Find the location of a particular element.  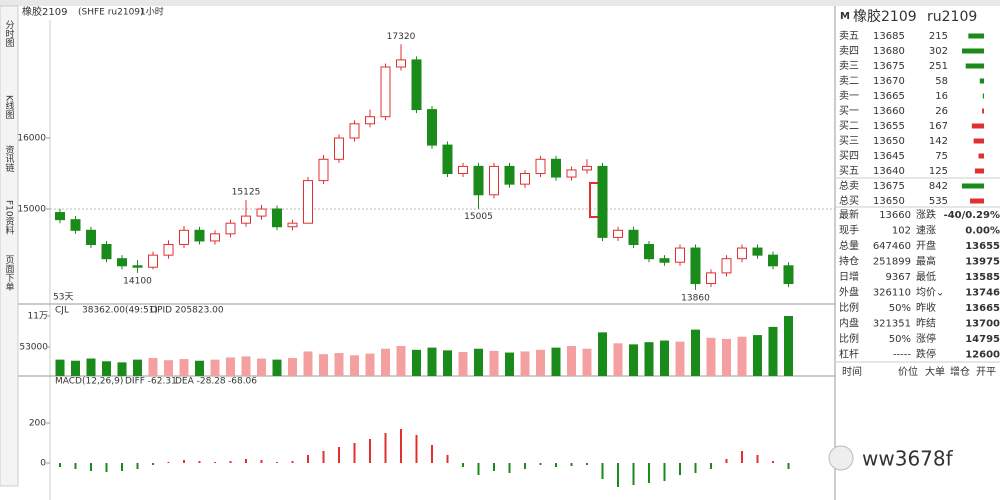

stat-label: 最低 is located at coordinates (926, 276).